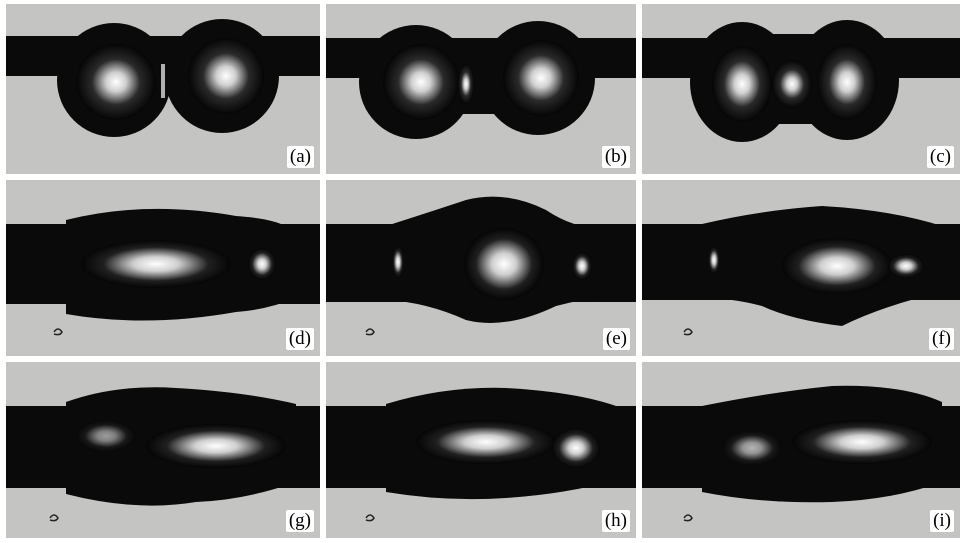  What do you see at coordinates (942, 521) in the screenshot?
I see `panel-label: (i)` at bounding box center [942, 521].